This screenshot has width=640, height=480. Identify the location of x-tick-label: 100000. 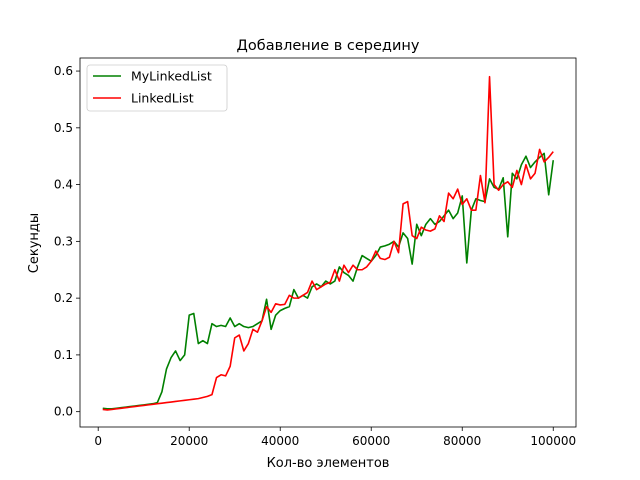
(553, 441).